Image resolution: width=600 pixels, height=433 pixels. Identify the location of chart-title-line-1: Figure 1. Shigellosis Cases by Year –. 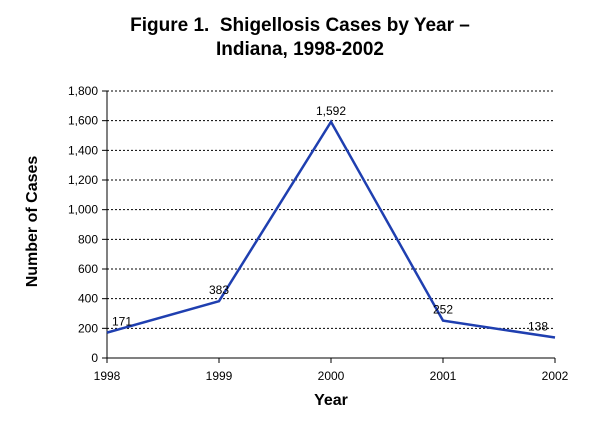
(300, 25).